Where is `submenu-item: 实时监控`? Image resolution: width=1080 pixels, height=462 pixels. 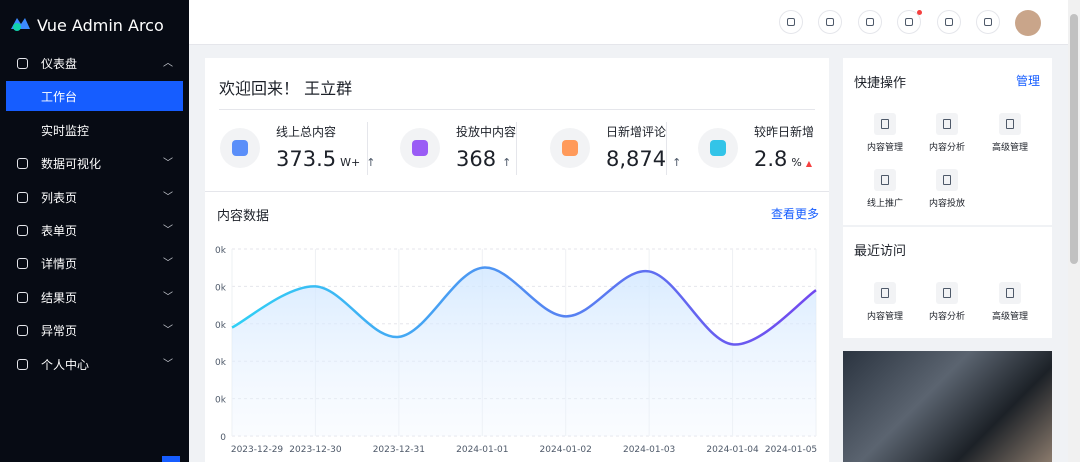
submenu-item: 实时监控 is located at coordinates (65, 130).